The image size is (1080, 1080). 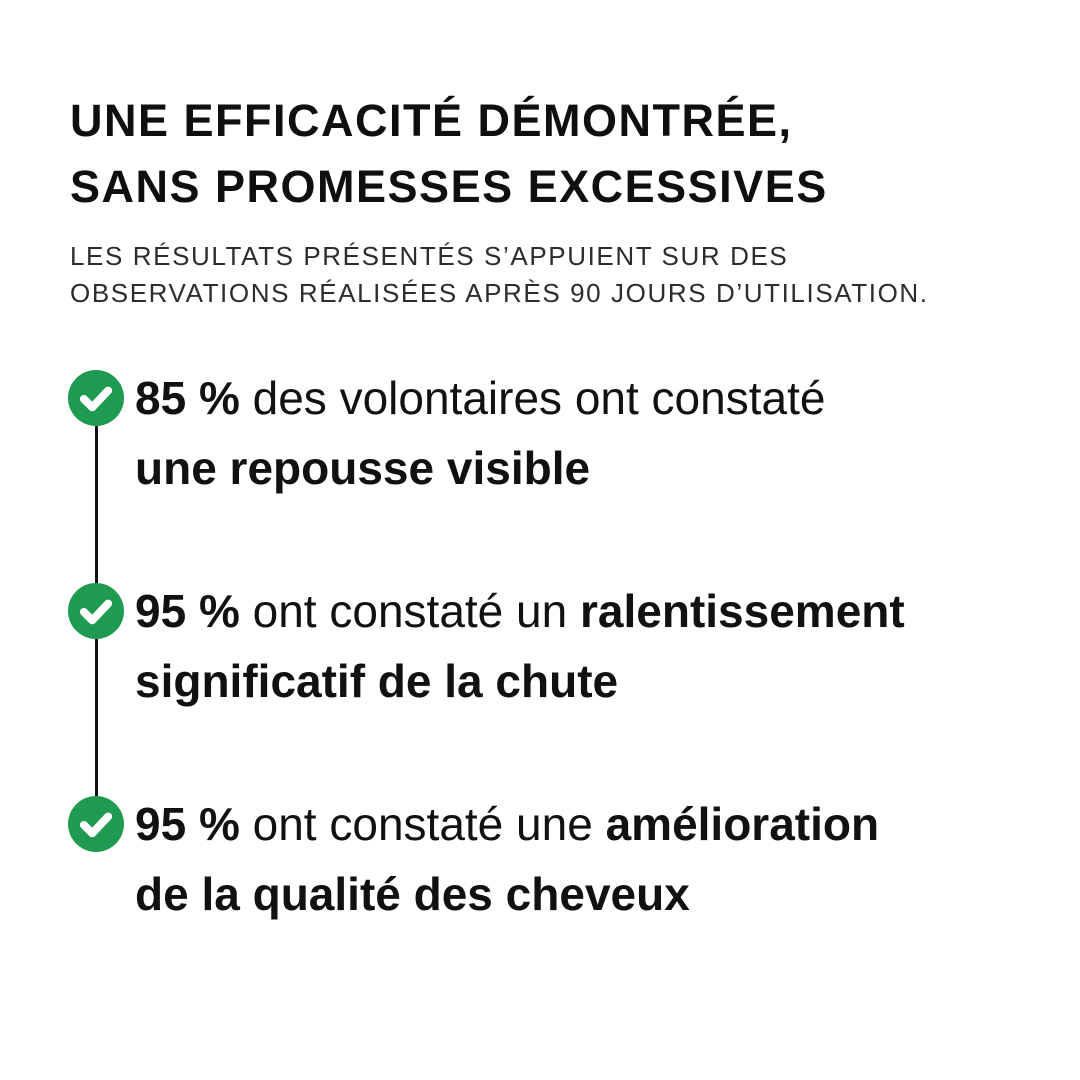 What do you see at coordinates (377, 681) in the screenshot?
I see `stat-highlight: significatif de la chute` at bounding box center [377, 681].